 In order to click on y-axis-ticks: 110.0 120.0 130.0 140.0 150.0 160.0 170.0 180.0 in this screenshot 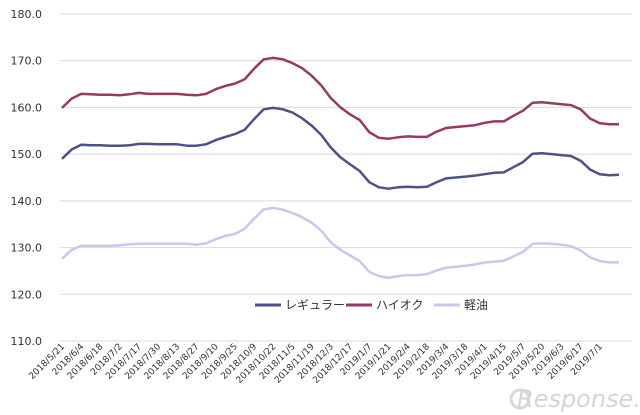, I will do `click(27, 178)`.